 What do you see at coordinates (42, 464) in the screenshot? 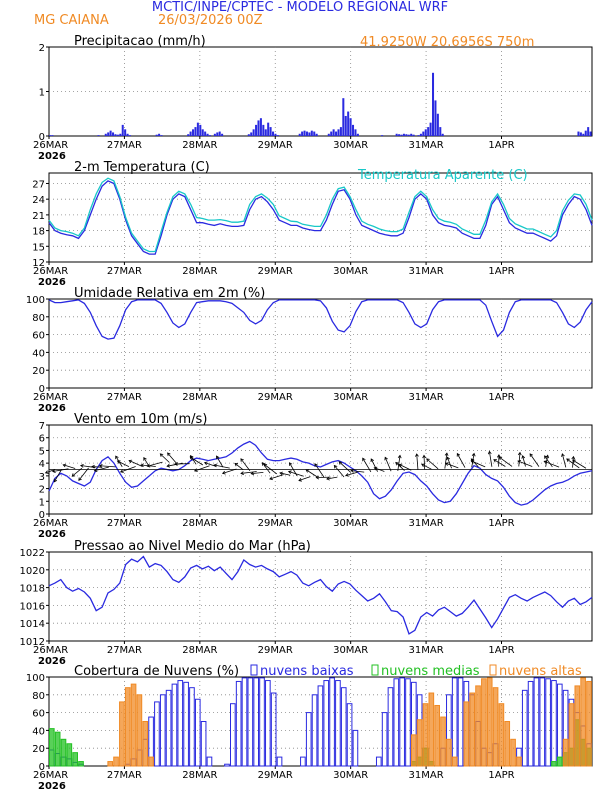
I see `y-tick-label: 4` at bounding box center [42, 464].